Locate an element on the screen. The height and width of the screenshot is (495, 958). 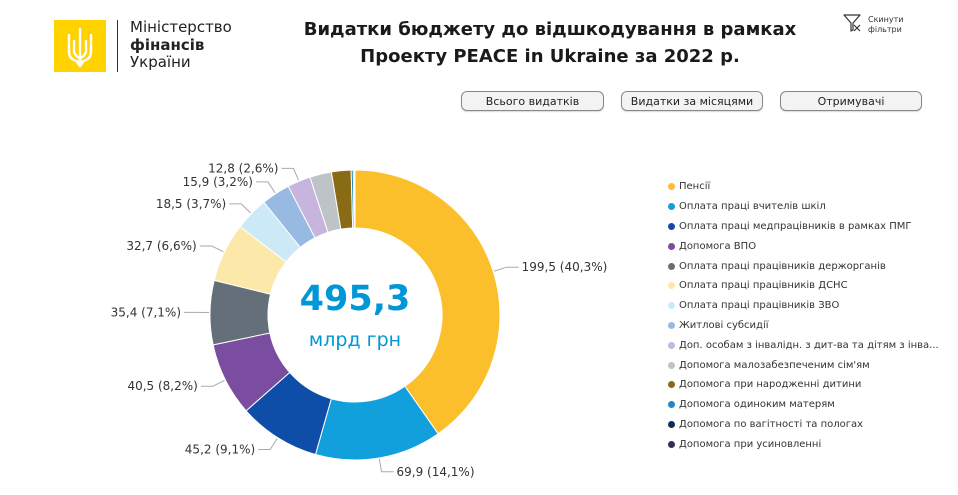
legend-label: Допомога при народженні дитини is located at coordinates (770, 385).